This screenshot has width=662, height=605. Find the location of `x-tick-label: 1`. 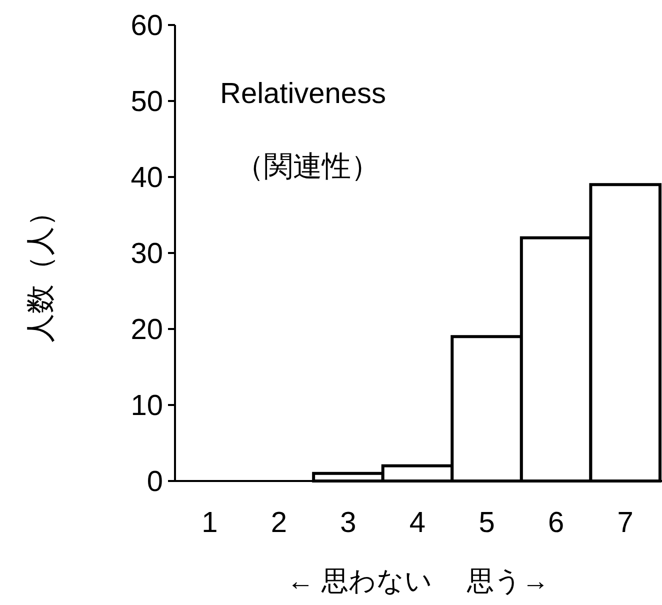

x-tick-label: 1 is located at coordinates (210, 523).